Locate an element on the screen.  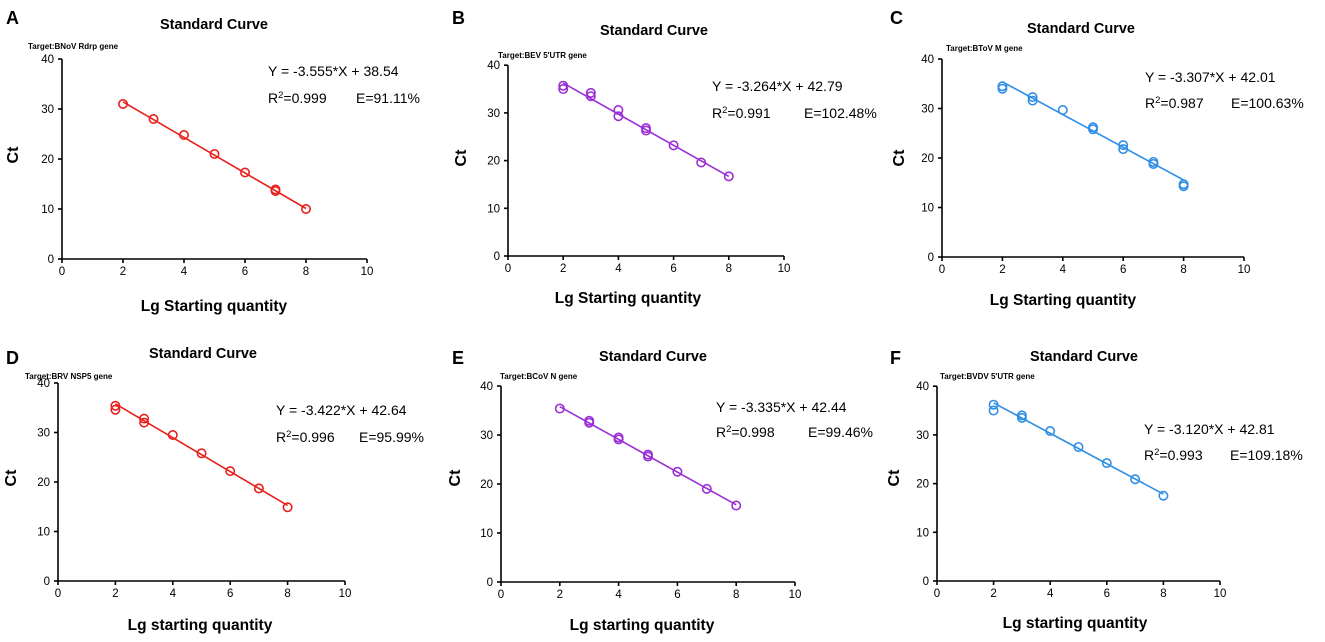
regression-equation: Y = -3.555*X + 38.54 is located at coordinates (333, 71).